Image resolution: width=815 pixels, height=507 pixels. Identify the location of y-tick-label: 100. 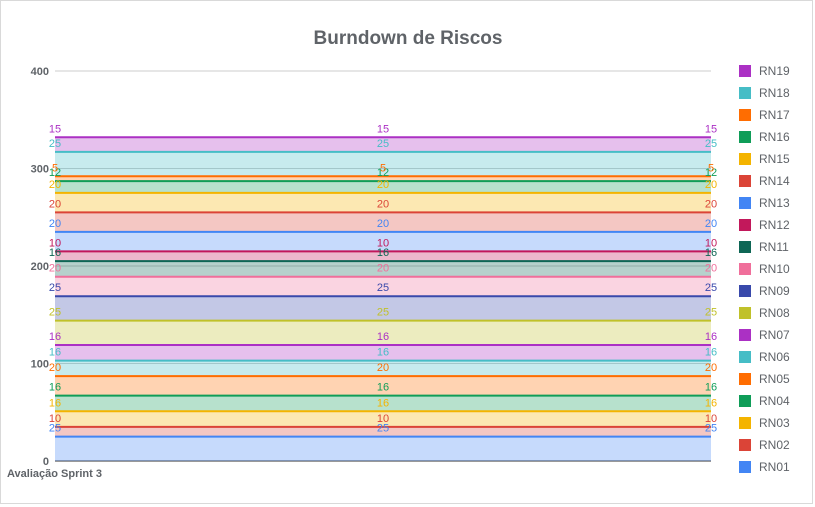
(40, 365).